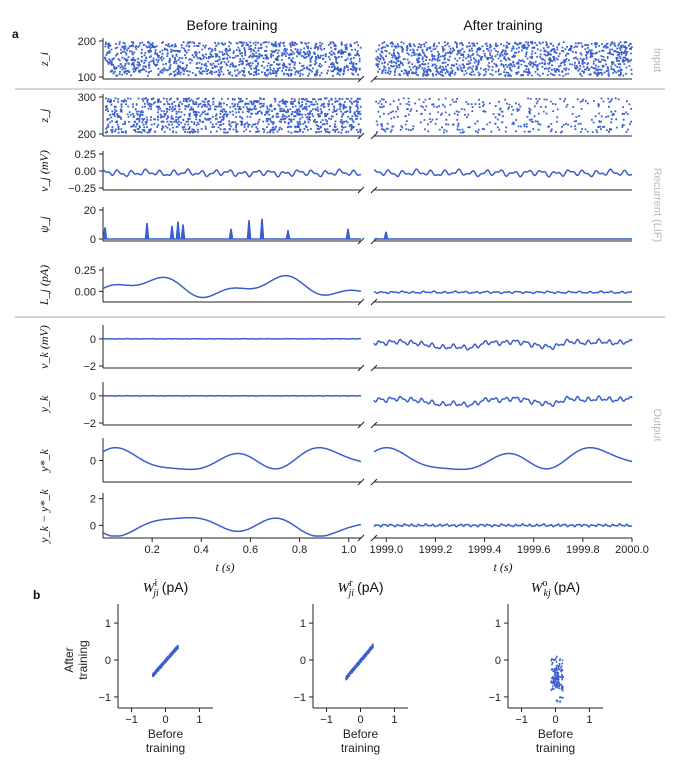 Image resolution: width=687 pixels, height=764 pixels. I want to click on y-tick-label: 20, so click(90, 211).